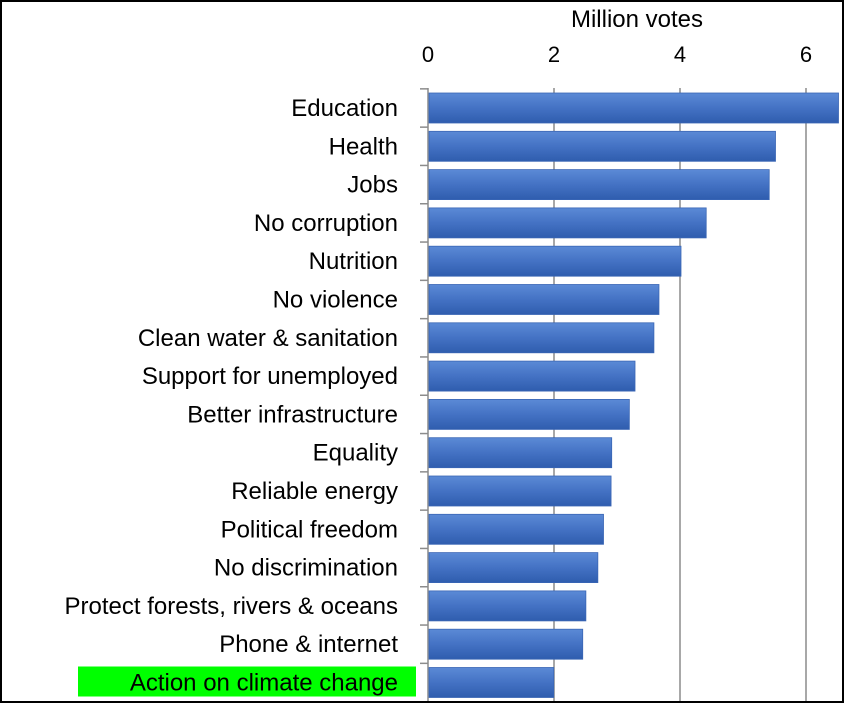 The height and width of the screenshot is (703, 844). Describe the element at coordinates (309, 529) in the screenshot. I see `category-label: Political freedom` at that location.